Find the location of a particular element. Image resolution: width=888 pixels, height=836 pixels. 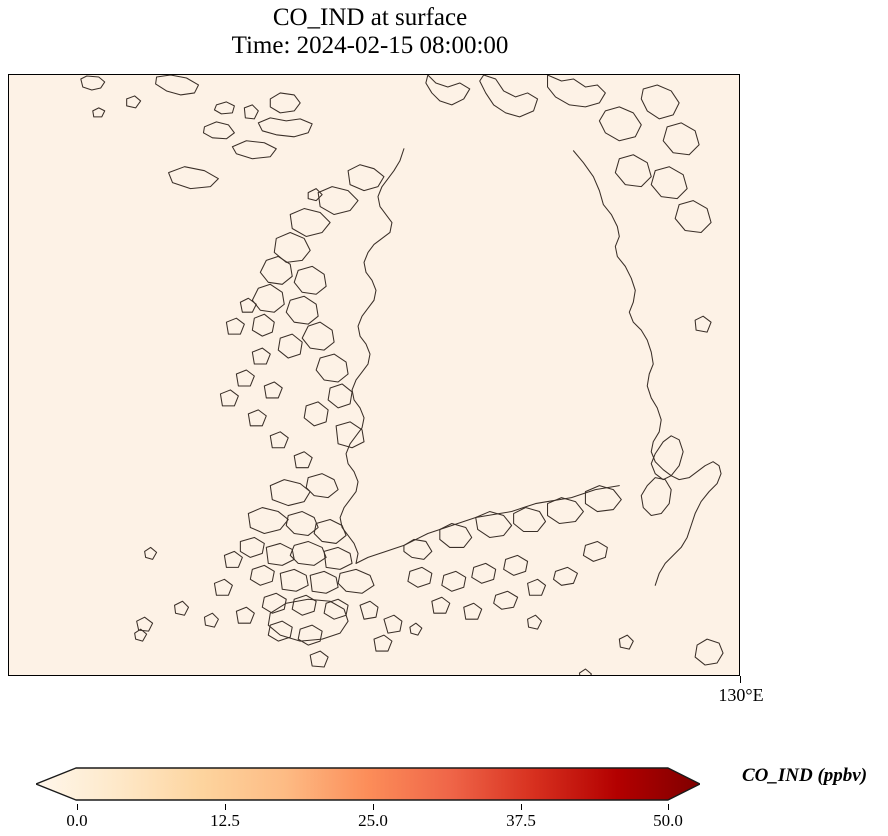

colorbar-tick-group: 0.0 12.5 25.0 37.5 50.0 is located at coordinates (368, 819).